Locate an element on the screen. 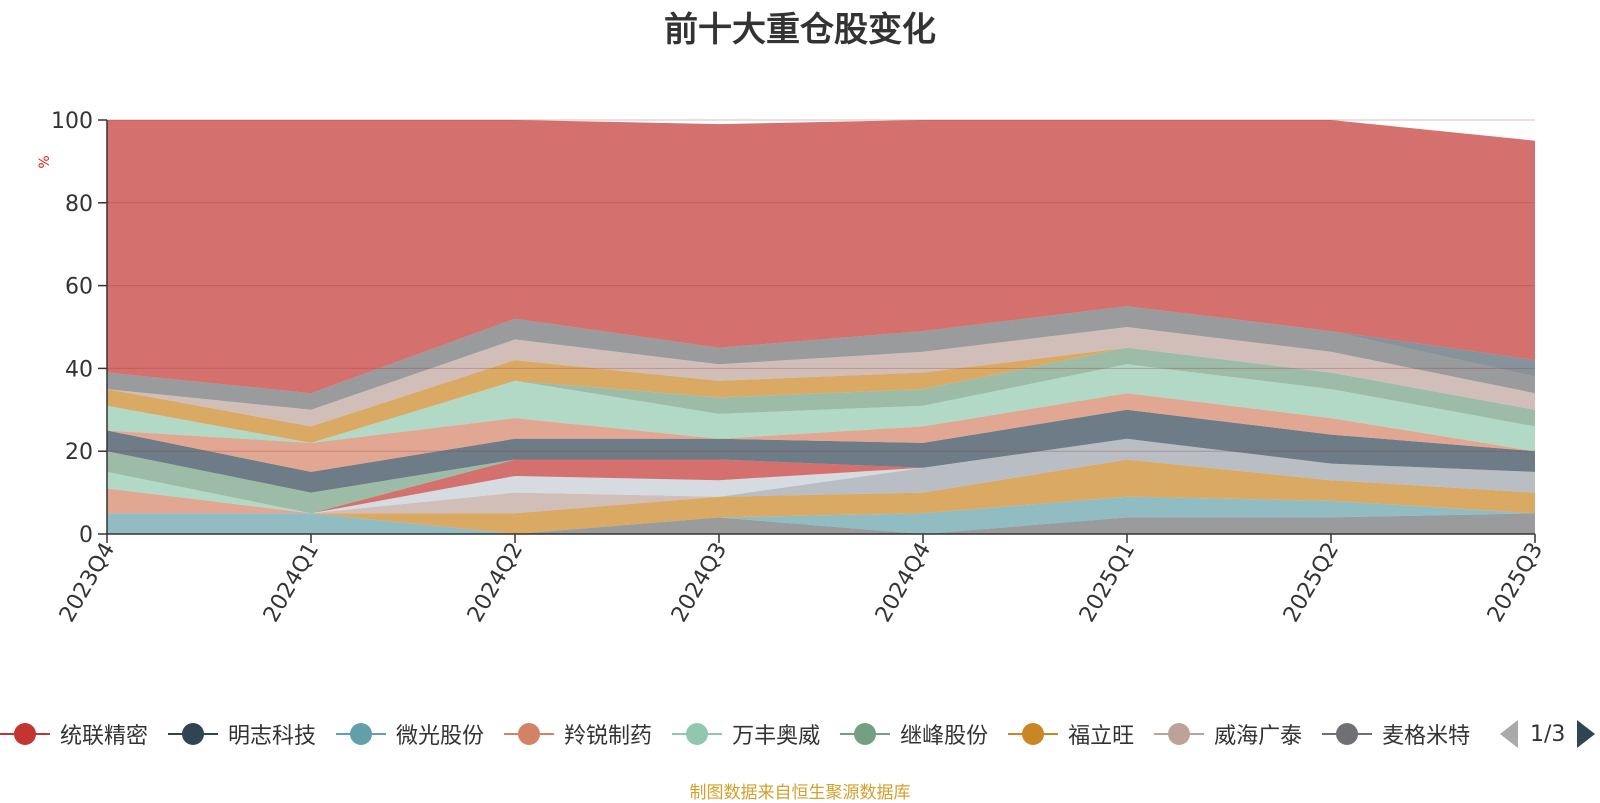 This screenshot has width=1600, height=803. legend-item: 福立旺 is located at coordinates (1071, 734).